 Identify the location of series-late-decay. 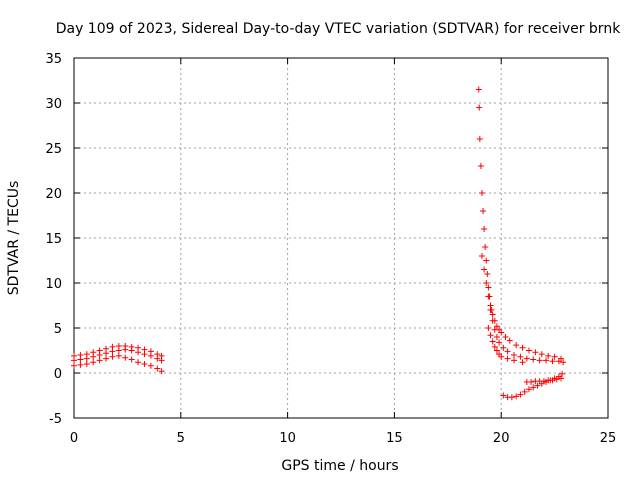
(520, 224).